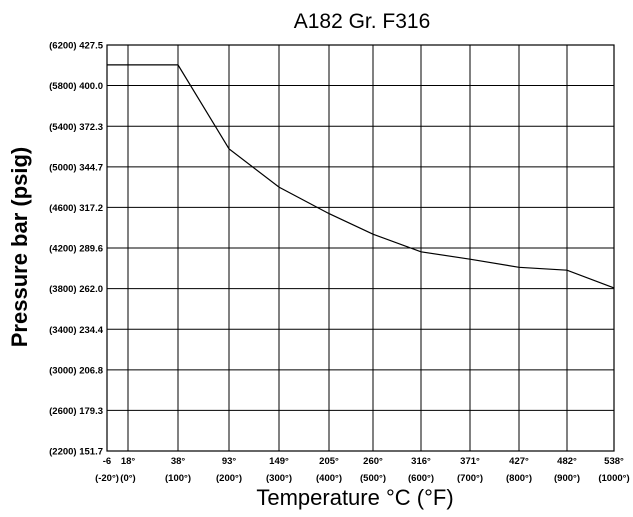 The image size is (633, 517). What do you see at coordinates (178, 461) in the screenshot?
I see `x-tick-label-celsius: 38°` at bounding box center [178, 461].